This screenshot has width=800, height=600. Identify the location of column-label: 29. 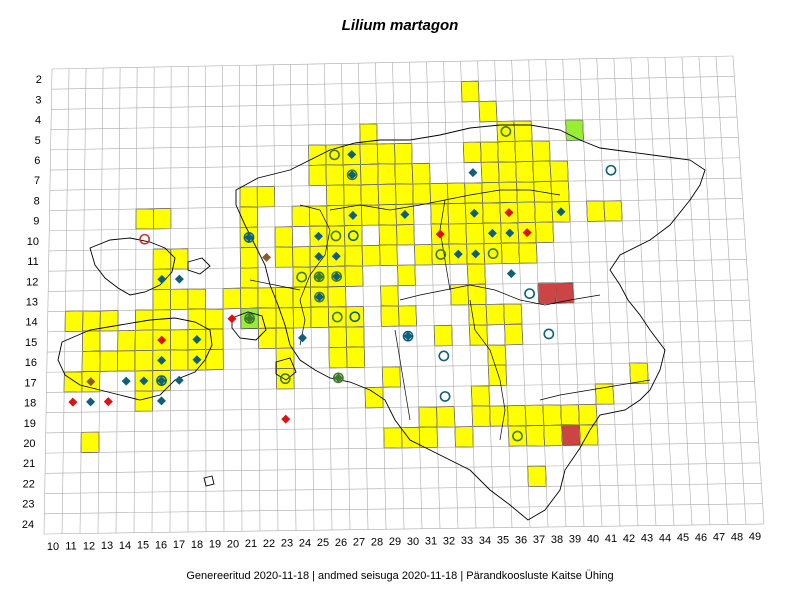
(395, 542).